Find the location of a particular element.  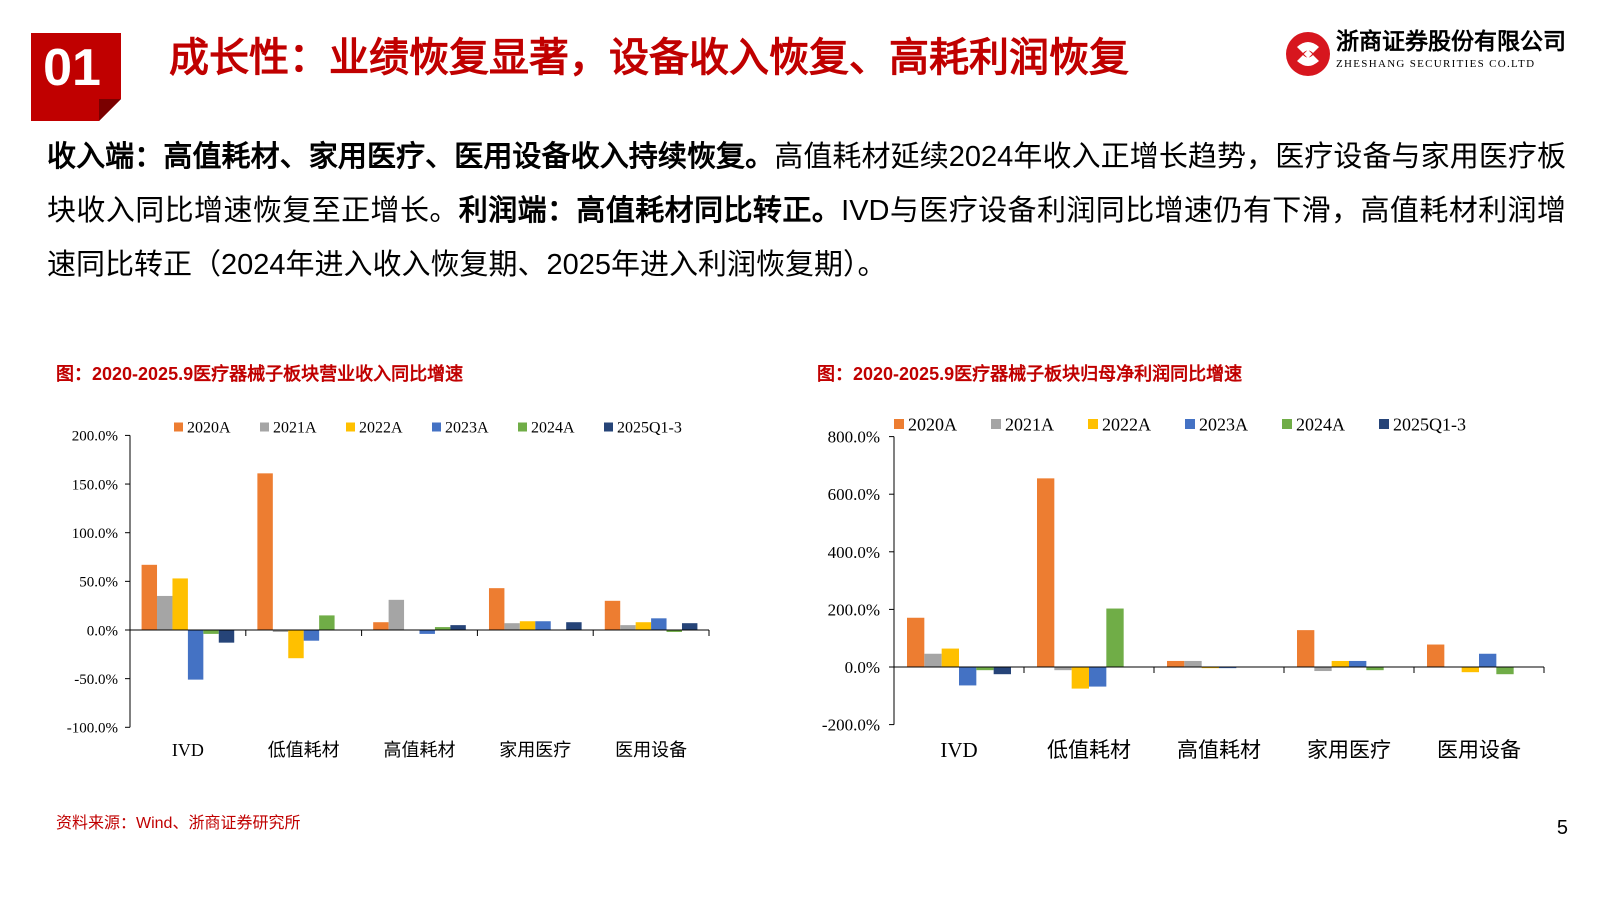

bar-medical-equipment-2024a is located at coordinates (1505, 671).